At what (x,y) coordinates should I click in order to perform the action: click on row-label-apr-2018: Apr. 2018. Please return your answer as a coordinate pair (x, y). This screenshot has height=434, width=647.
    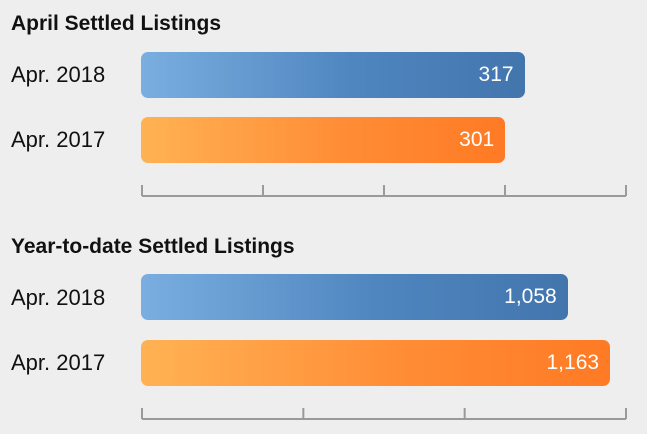
    Looking at the image, I should click on (58, 74).